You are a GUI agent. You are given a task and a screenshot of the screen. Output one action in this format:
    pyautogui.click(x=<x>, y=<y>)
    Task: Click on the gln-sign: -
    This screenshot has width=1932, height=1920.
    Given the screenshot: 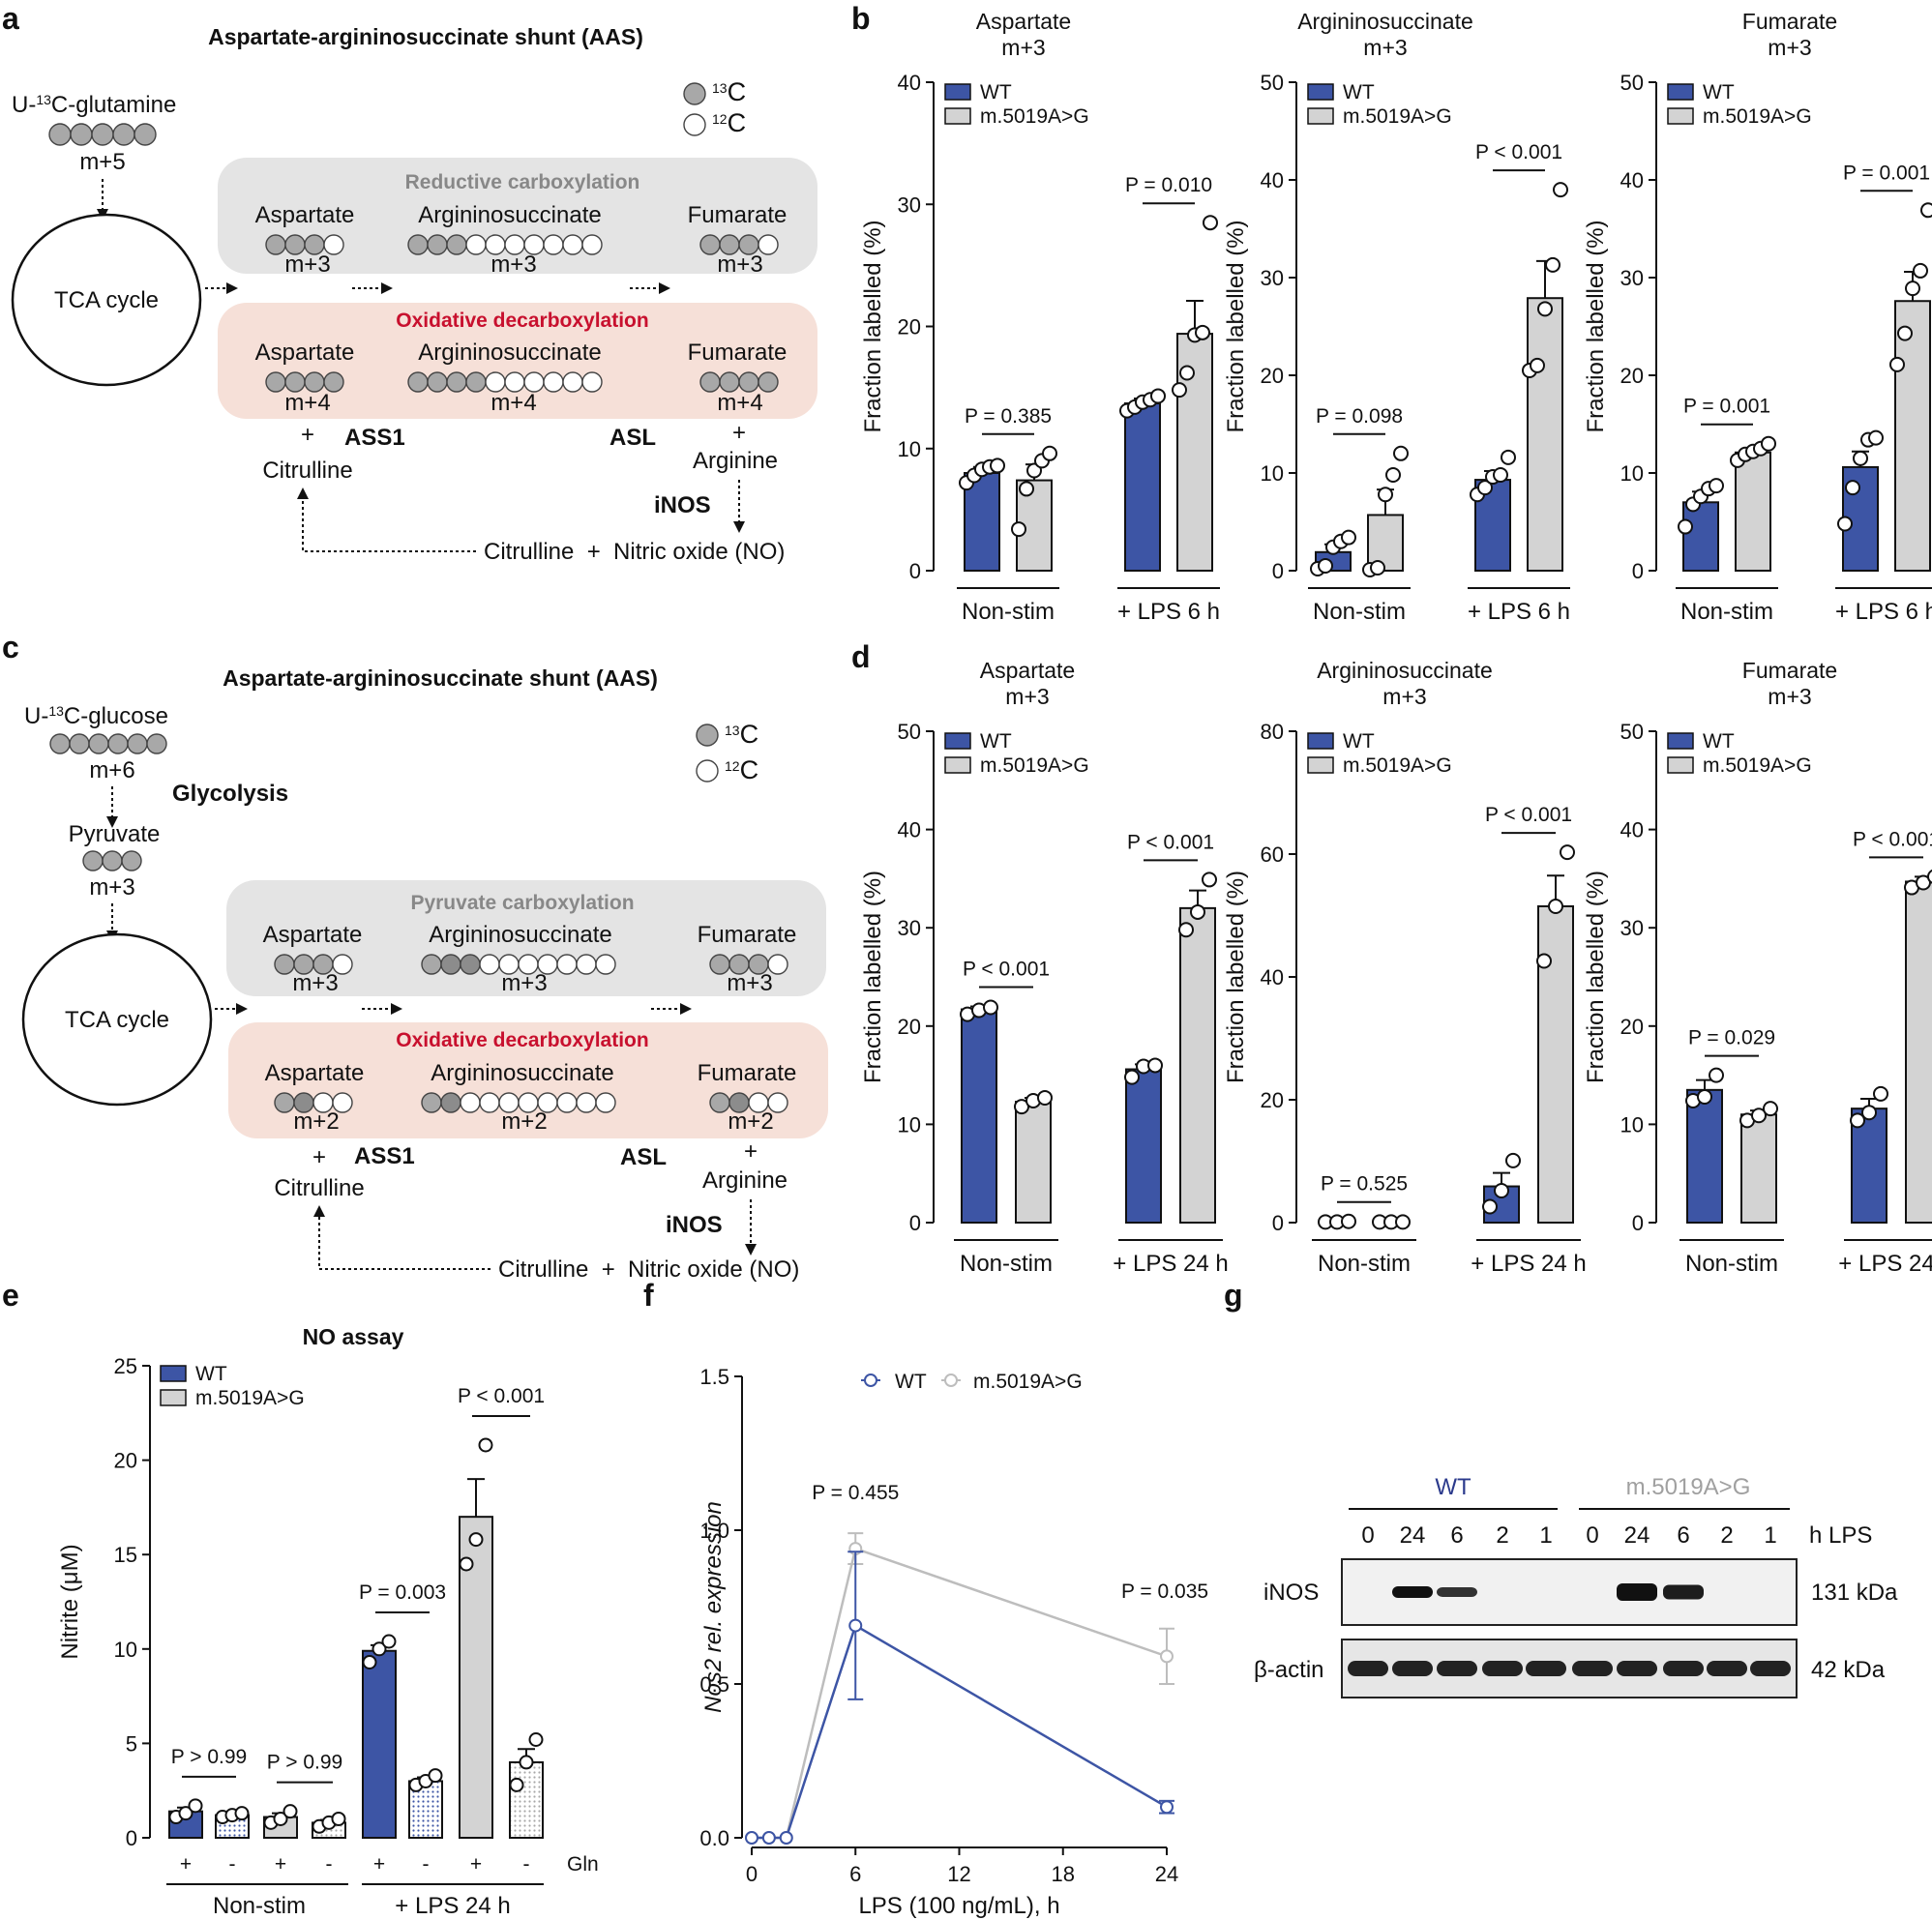 What is the action you would take?
    pyautogui.click(x=426, y=1865)
    